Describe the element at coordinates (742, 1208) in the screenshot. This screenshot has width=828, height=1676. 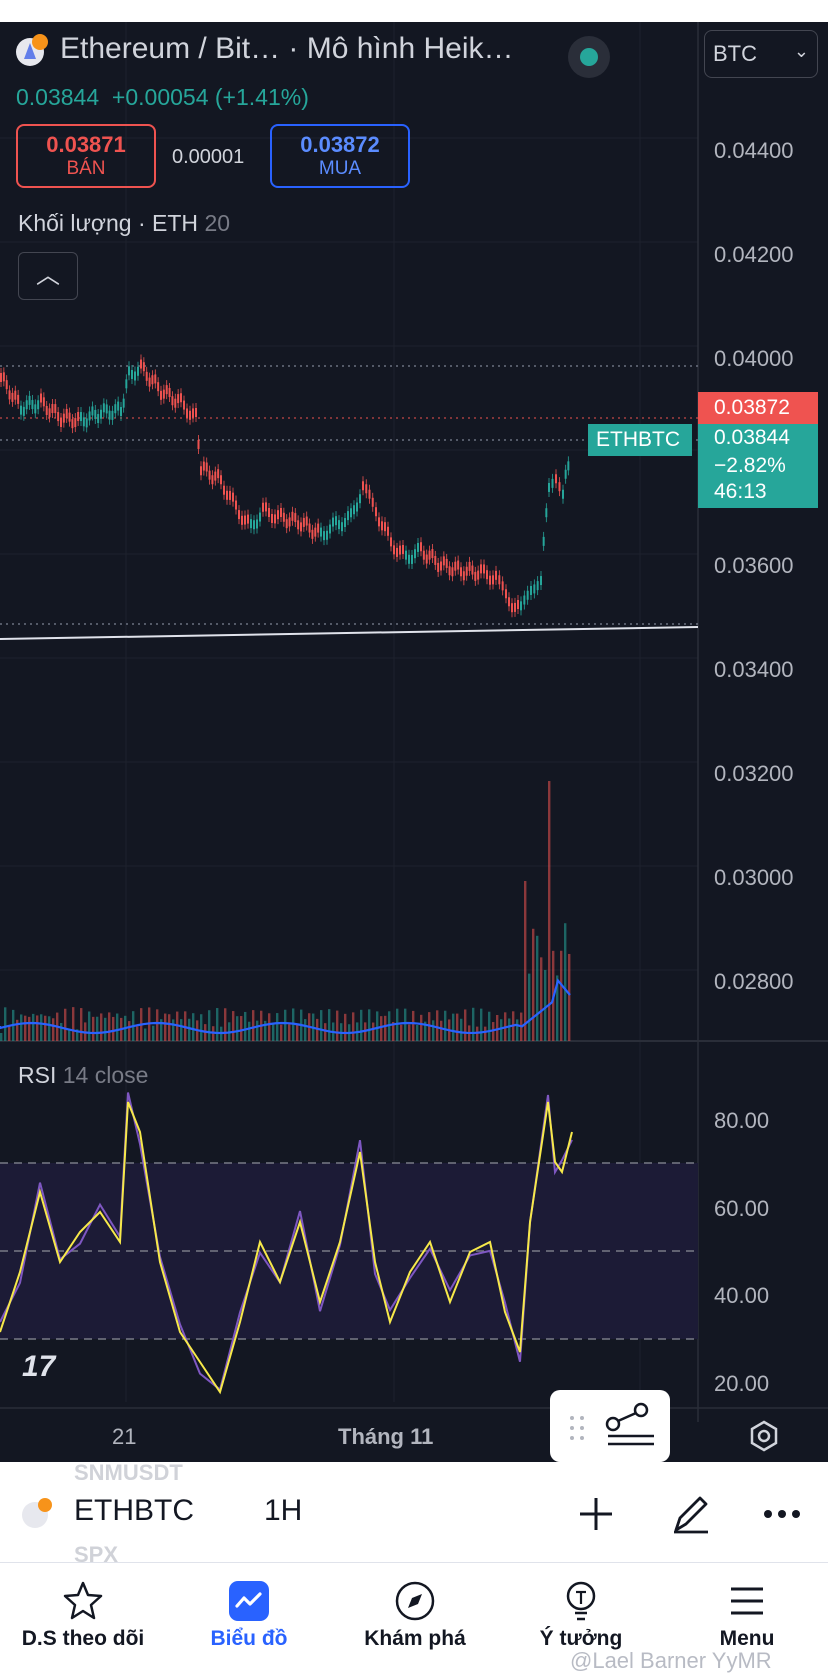
I see `rsi-axis-label: 60.00` at that location.